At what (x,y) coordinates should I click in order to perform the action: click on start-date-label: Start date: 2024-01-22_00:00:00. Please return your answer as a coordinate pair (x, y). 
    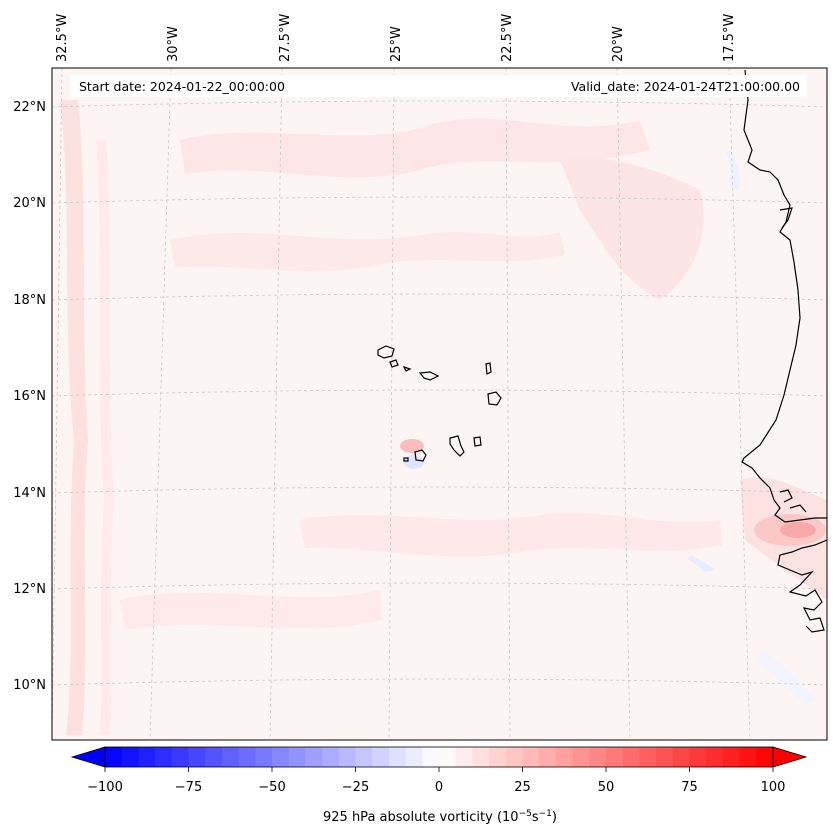
    Looking at the image, I should click on (182, 86).